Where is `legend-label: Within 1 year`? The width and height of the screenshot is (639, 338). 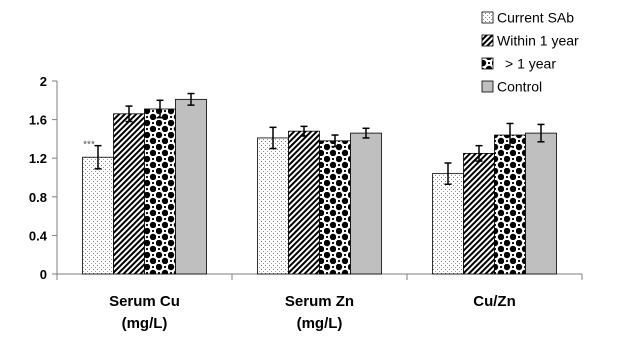 legend-label: Within 1 year is located at coordinates (538, 41).